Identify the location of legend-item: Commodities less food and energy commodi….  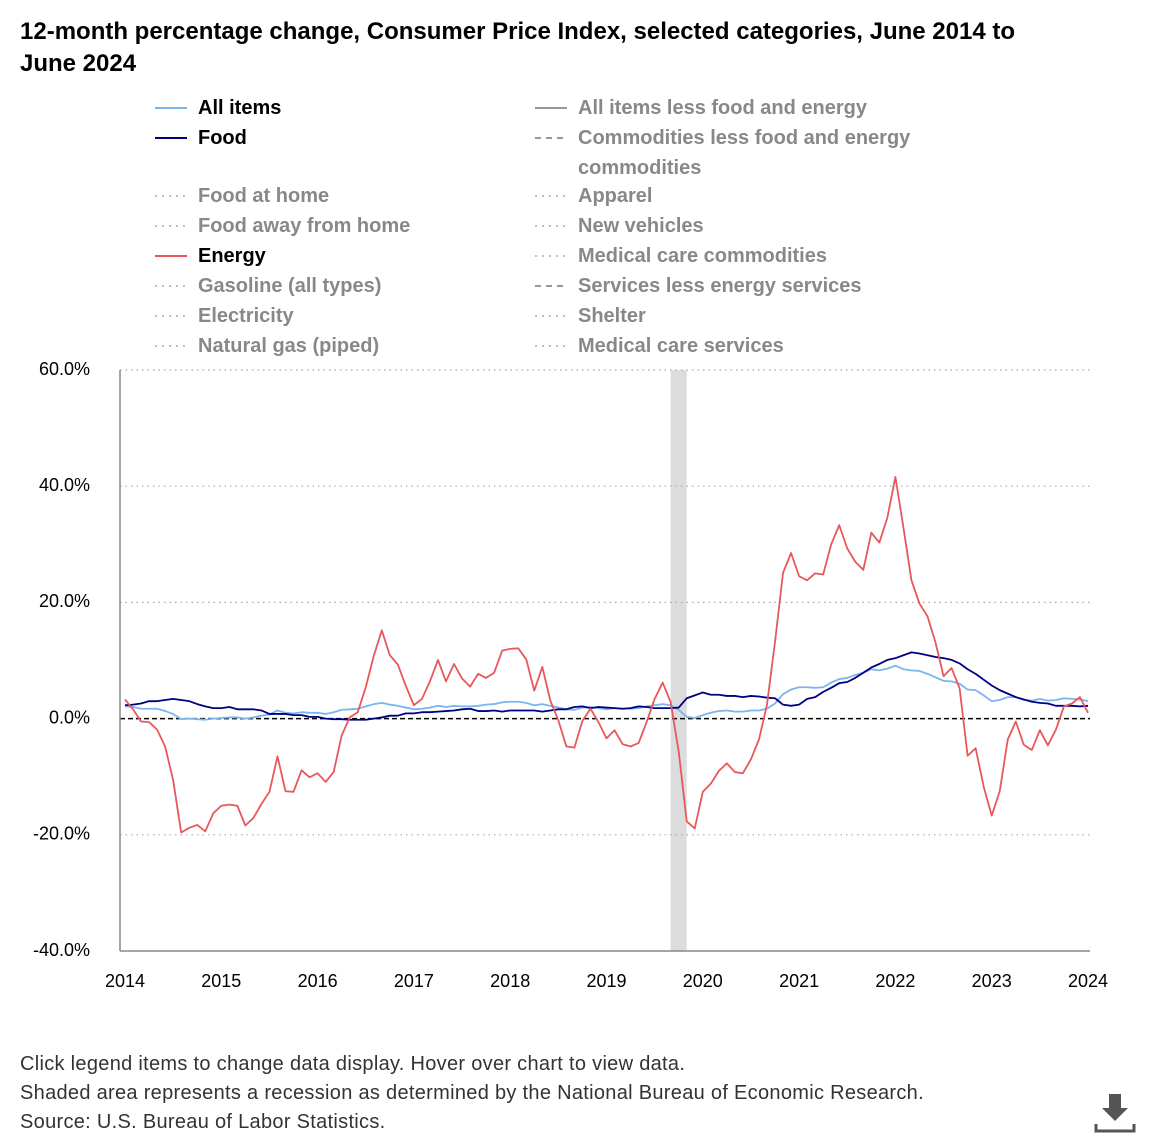
(731, 153).